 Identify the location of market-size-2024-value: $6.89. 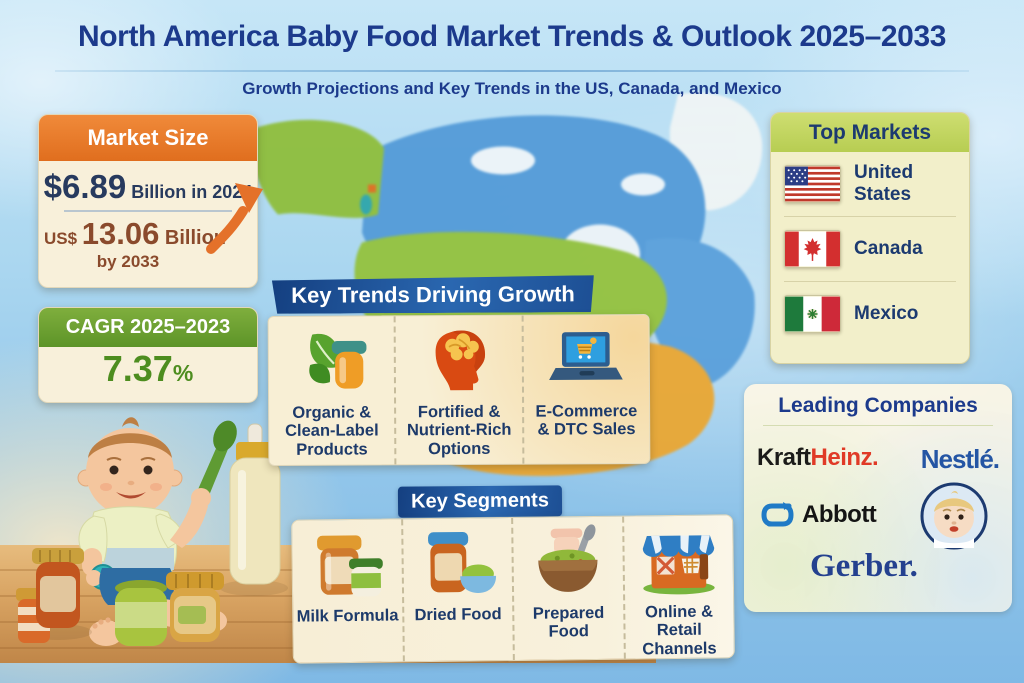
(85, 186).